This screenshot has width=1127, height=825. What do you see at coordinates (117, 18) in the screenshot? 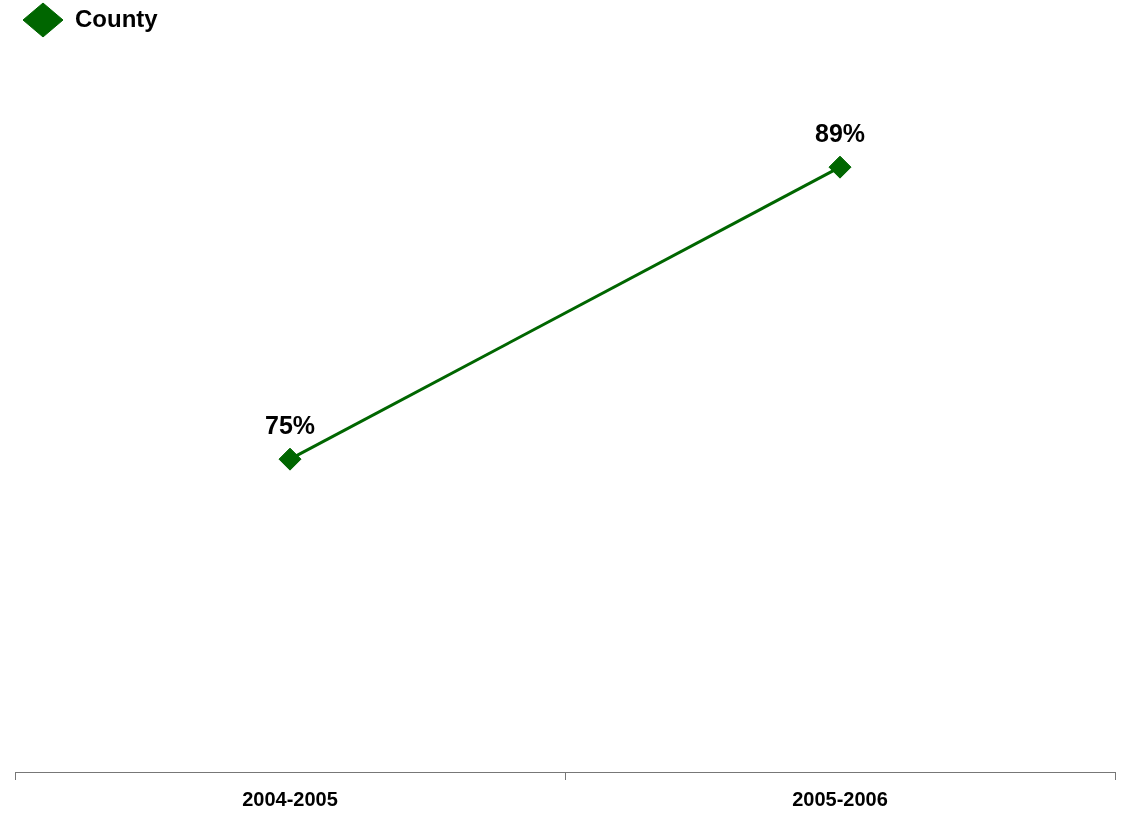
I see `legend-label: County` at bounding box center [117, 18].